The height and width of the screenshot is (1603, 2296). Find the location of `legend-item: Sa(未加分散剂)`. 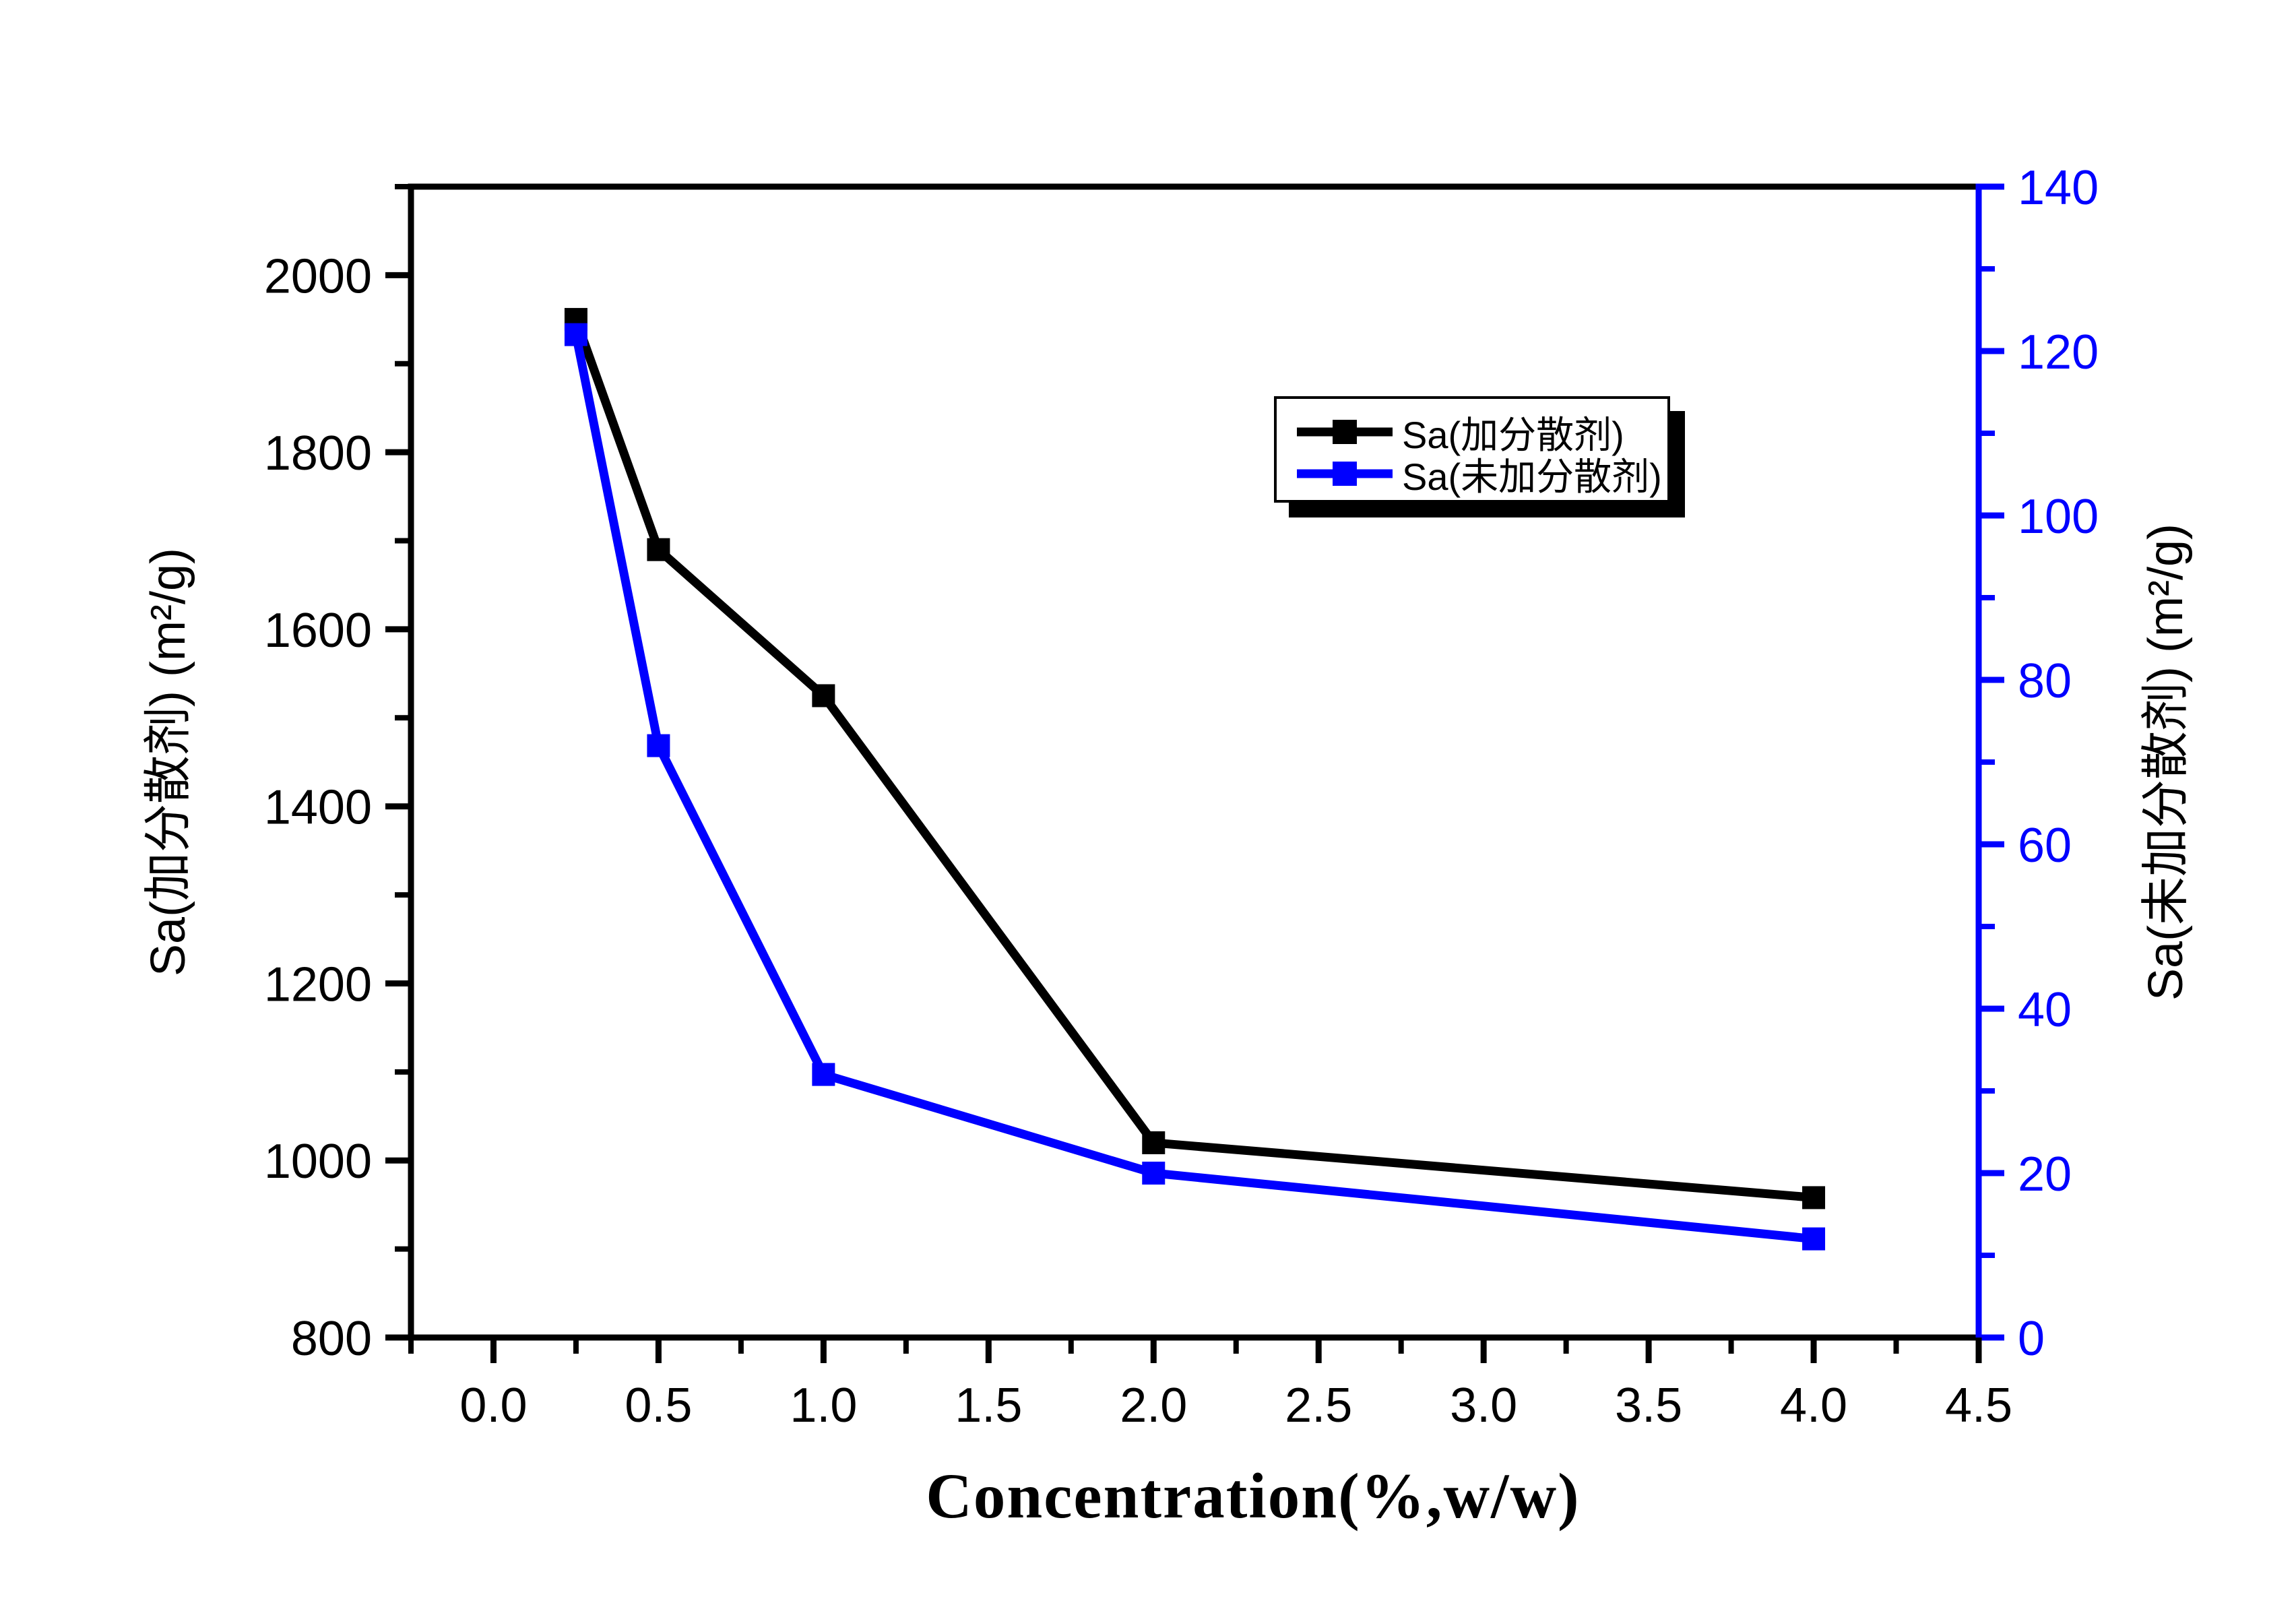

legend-item: Sa(未加分散剂) is located at coordinates (1480, 475).